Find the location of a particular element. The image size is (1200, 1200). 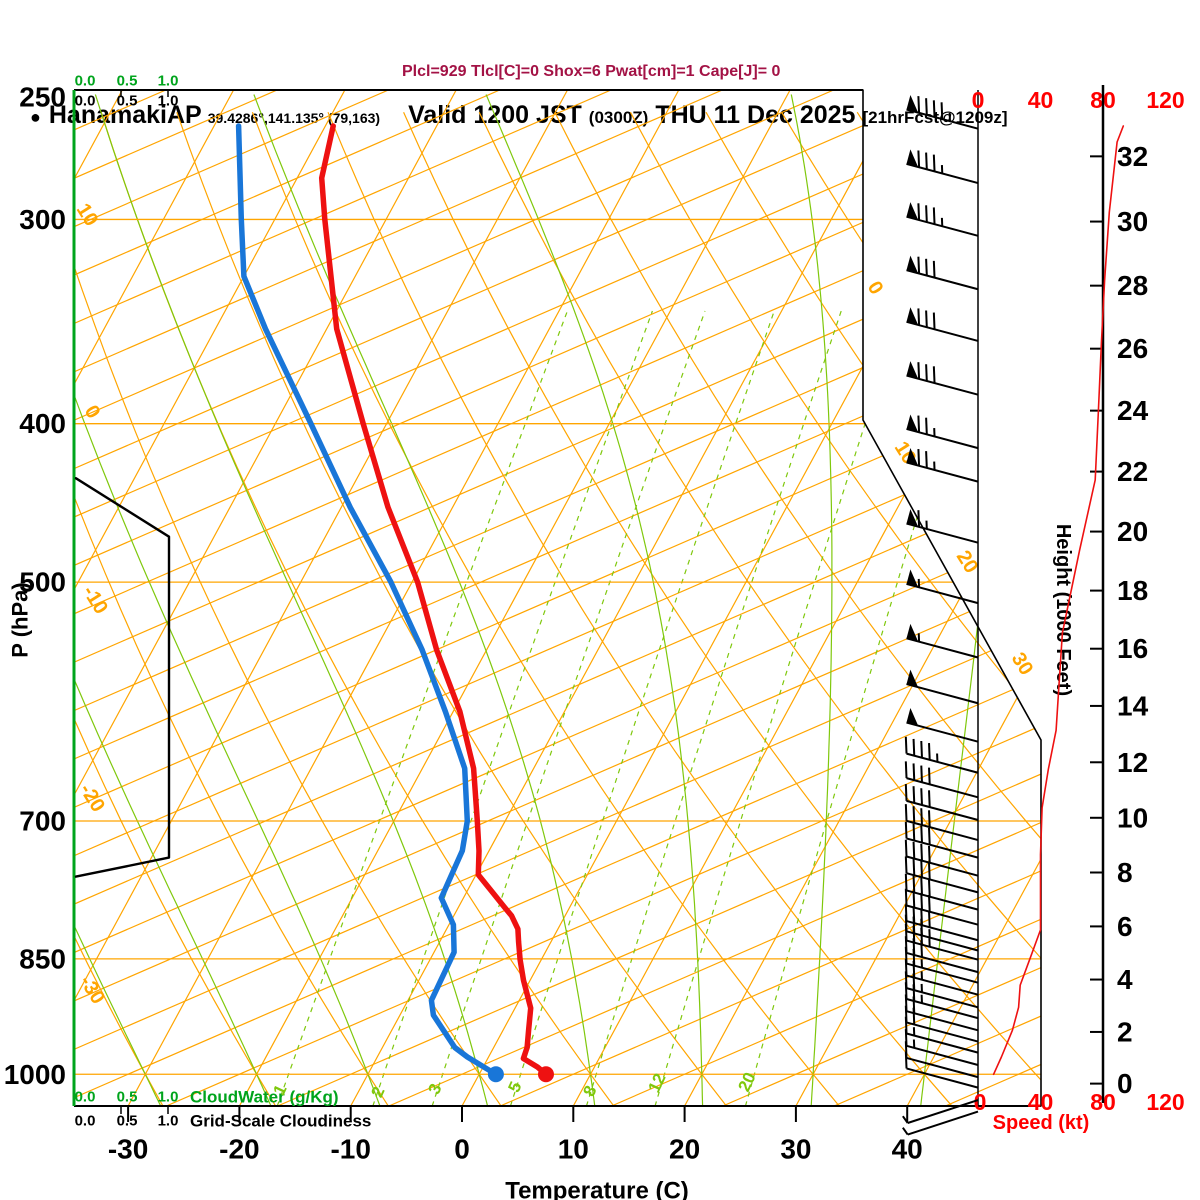

mixing-ratio-line is located at coordinates (713, 708).